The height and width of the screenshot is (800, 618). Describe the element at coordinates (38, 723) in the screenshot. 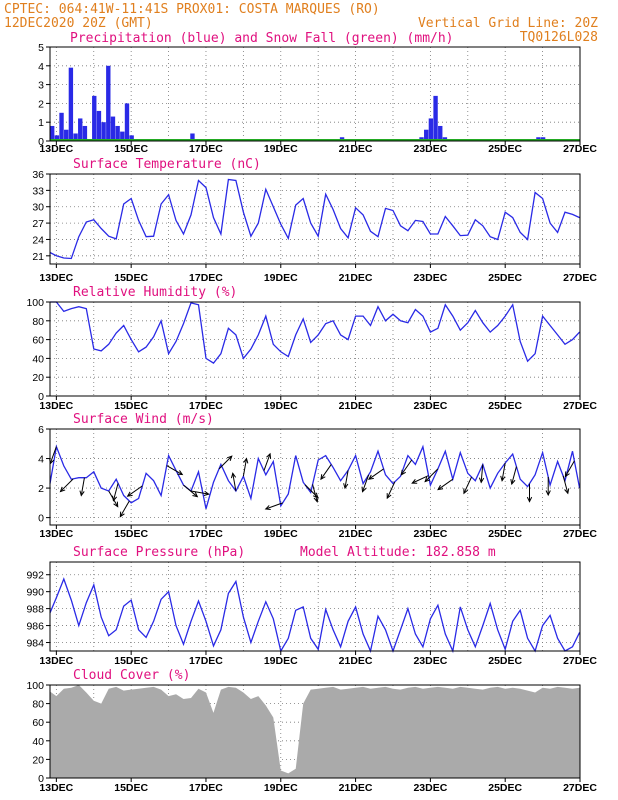

I see `cloud-ytick-label: 60` at that location.